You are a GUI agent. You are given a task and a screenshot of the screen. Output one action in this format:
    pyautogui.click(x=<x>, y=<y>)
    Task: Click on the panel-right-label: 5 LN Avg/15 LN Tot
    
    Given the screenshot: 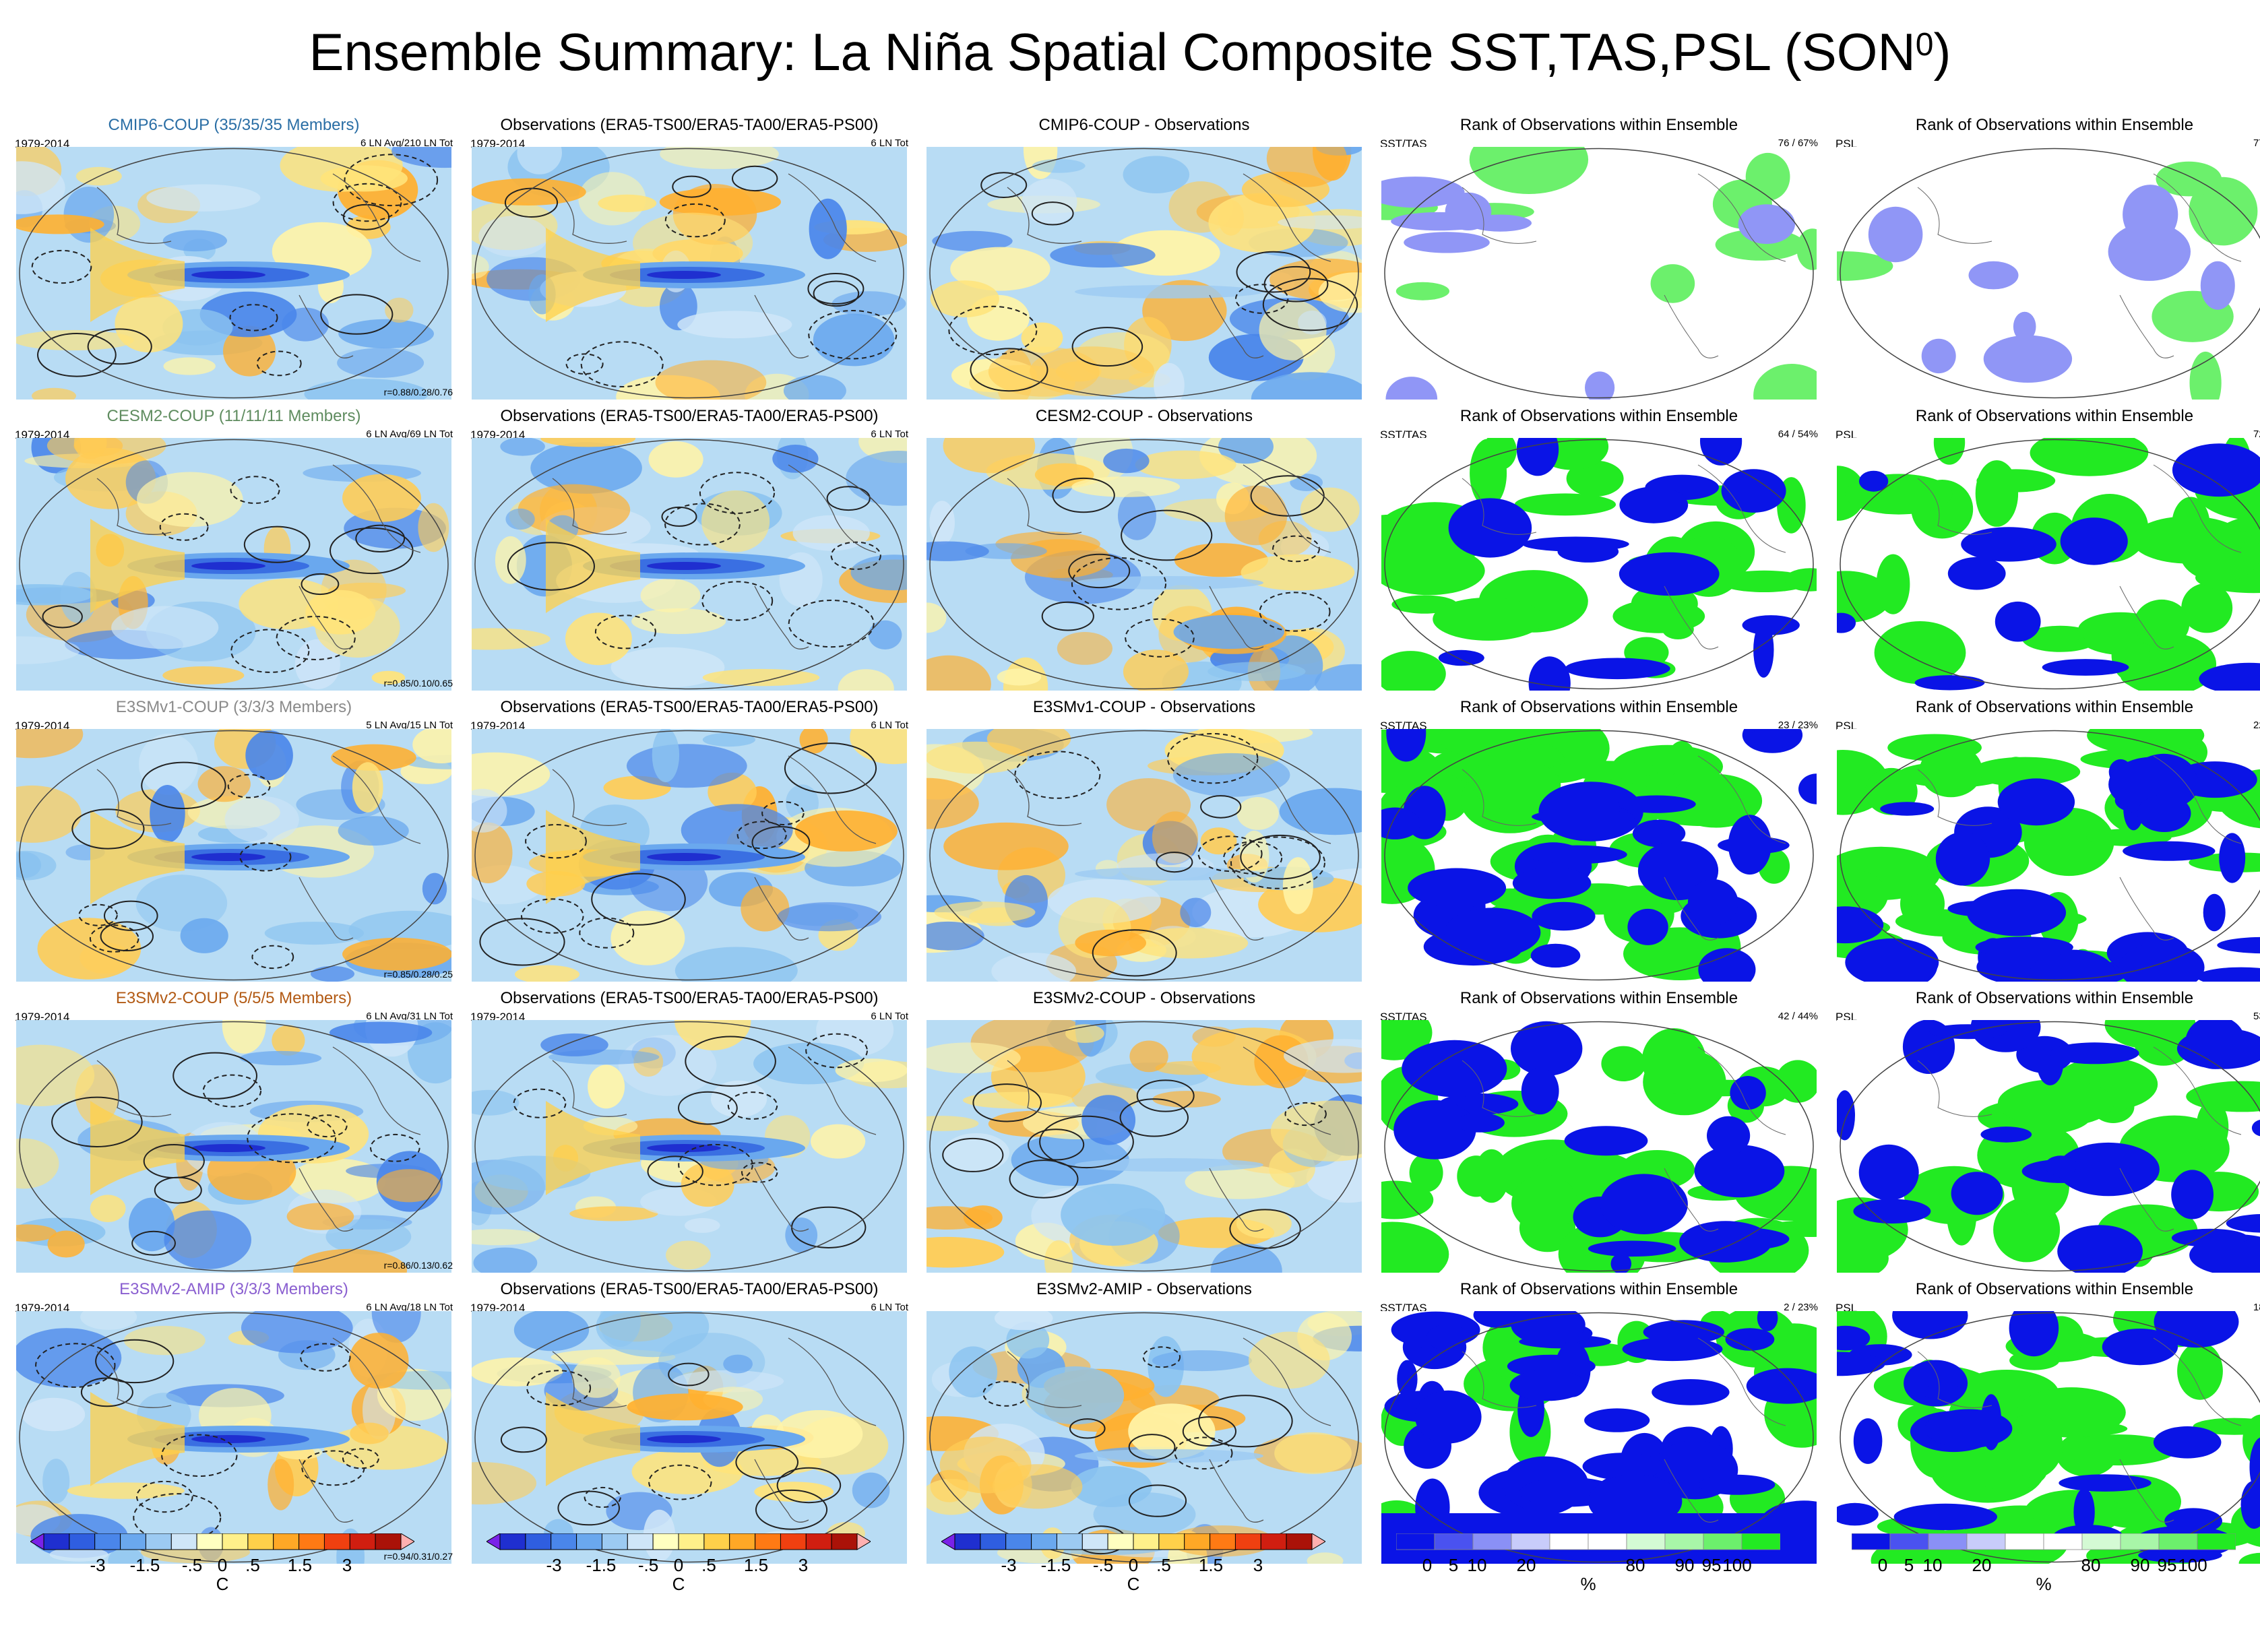 What is the action you would take?
    pyautogui.click(x=409, y=725)
    